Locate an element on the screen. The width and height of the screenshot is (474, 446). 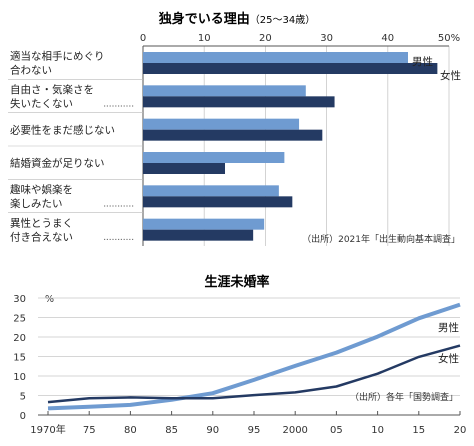
line-x-tick-label: 85 is located at coordinates (171, 430).